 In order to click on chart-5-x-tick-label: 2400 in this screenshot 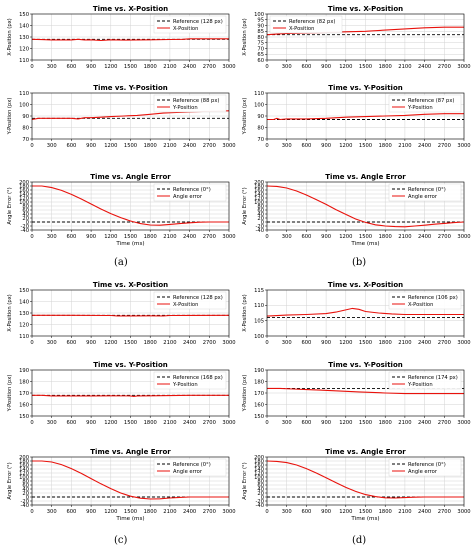, I will do `click(189, 423)`.